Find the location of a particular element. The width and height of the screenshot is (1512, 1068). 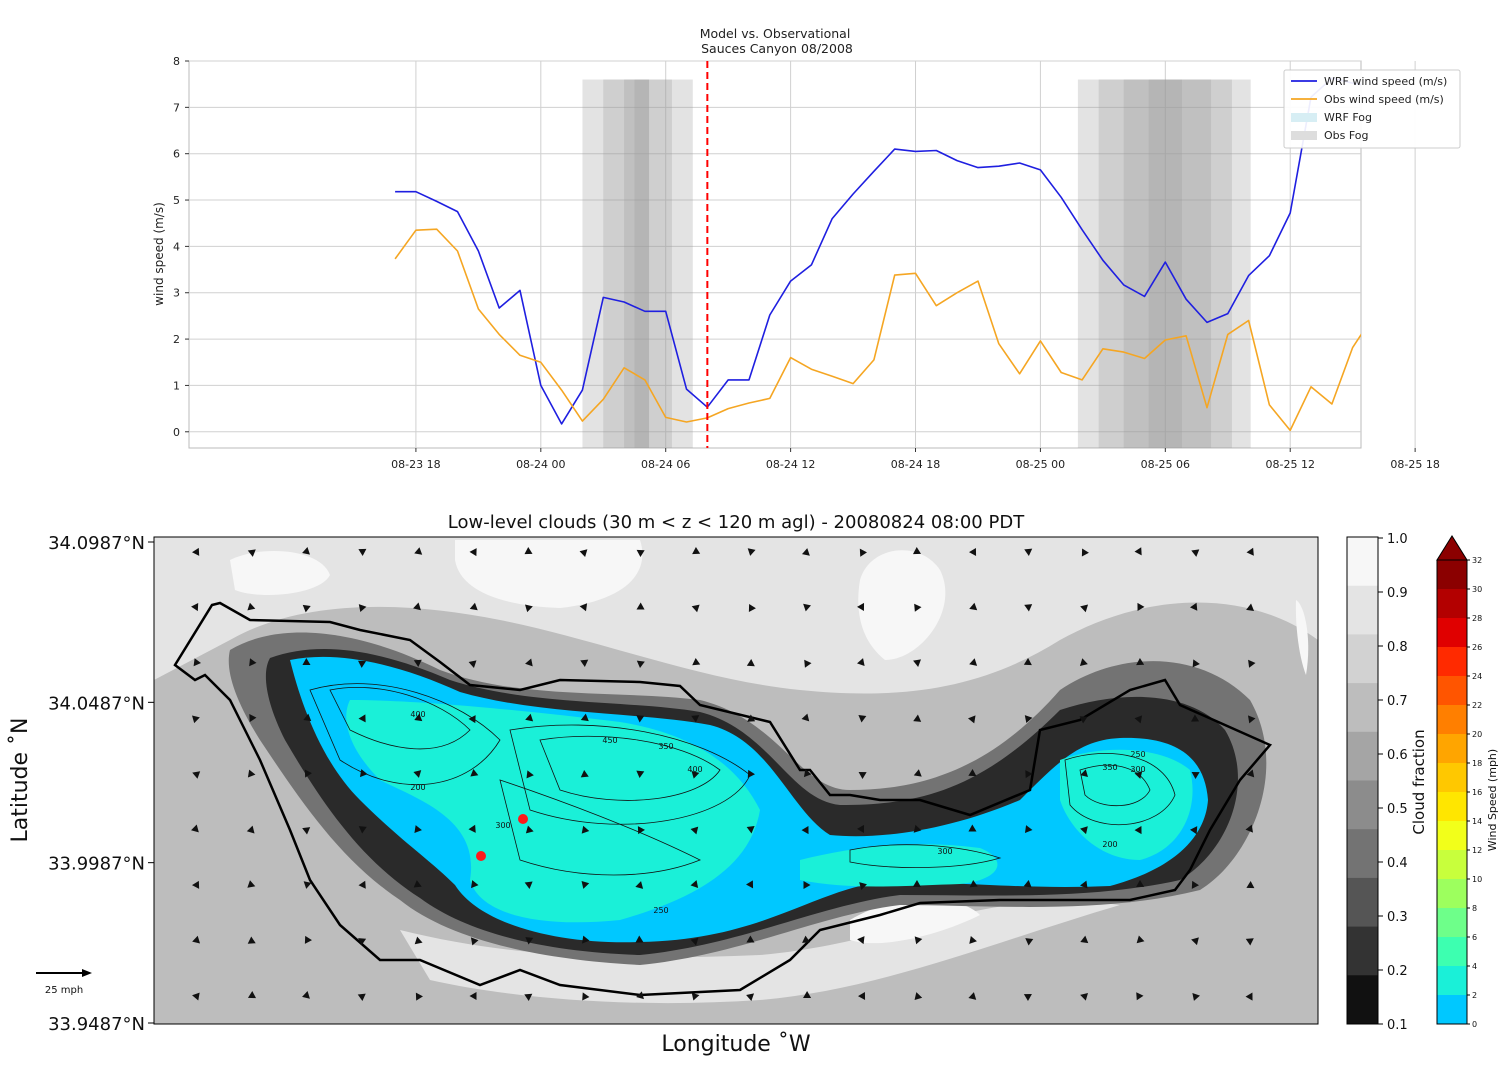

wind-colorbar-tick-label: 20 is located at coordinates (1477, 734).